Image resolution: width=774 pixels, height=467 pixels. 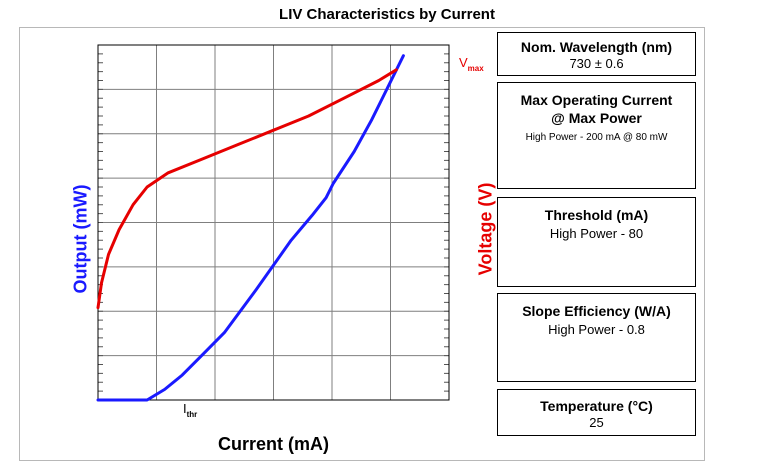 What do you see at coordinates (192, 414) in the screenshot?
I see `threshold-marker-sub: thr` at bounding box center [192, 414].